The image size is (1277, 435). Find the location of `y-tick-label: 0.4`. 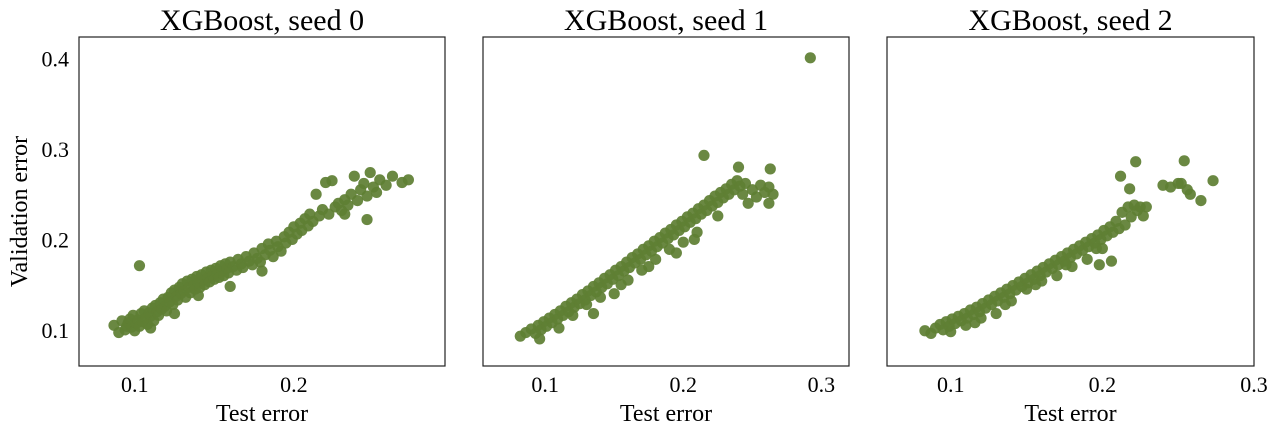

y-tick-label: 0.4 is located at coordinates (56, 59).